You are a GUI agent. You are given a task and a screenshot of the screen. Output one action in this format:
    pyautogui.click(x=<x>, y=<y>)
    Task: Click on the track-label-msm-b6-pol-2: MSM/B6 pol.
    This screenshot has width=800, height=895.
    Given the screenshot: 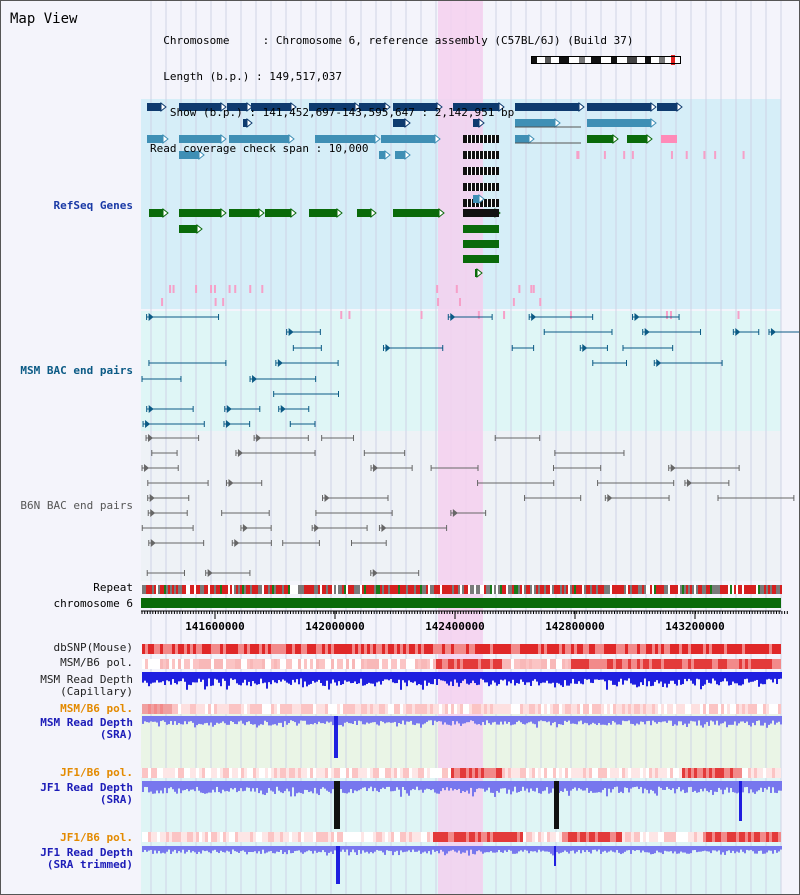 What is the action you would take?
    pyautogui.click(x=96, y=708)
    